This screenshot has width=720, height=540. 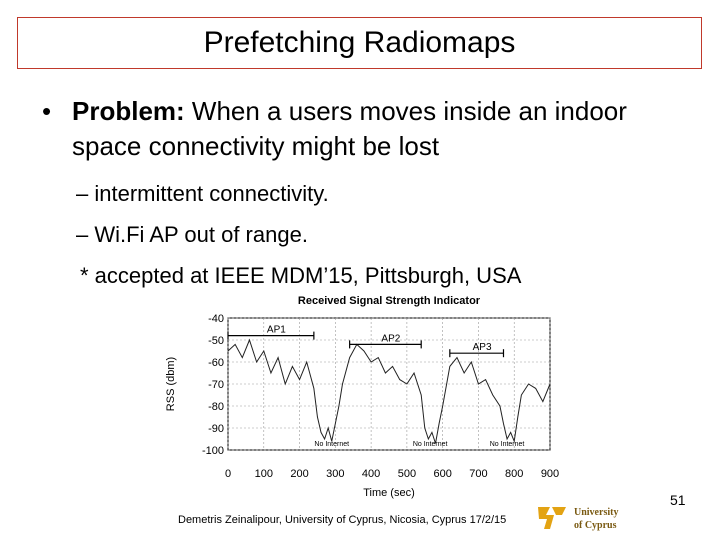 What do you see at coordinates (390, 338) in the screenshot?
I see `ap-label: AP2` at bounding box center [390, 338].